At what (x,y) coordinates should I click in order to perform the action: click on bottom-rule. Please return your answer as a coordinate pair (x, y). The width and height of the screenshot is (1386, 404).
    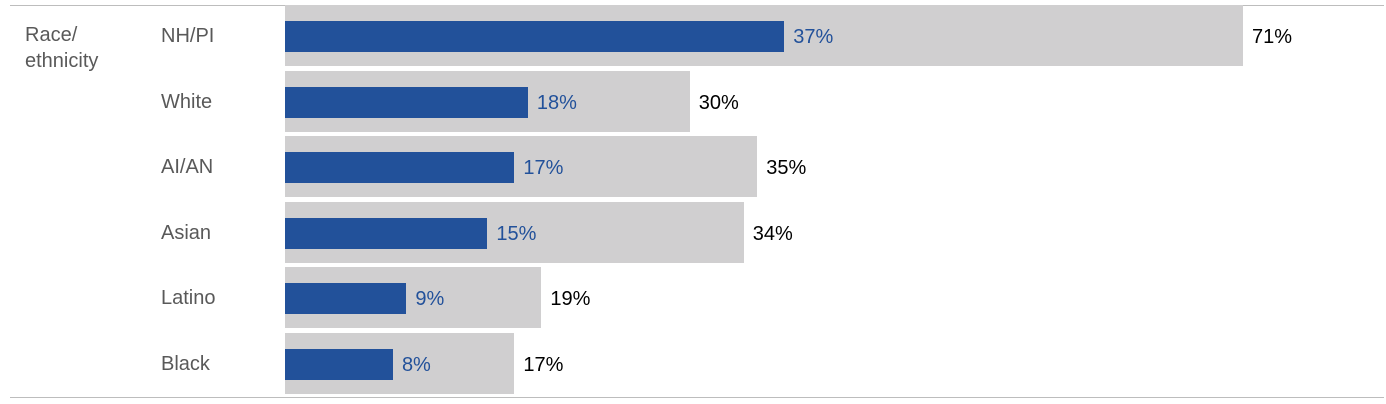
    Looking at the image, I should click on (697, 397).